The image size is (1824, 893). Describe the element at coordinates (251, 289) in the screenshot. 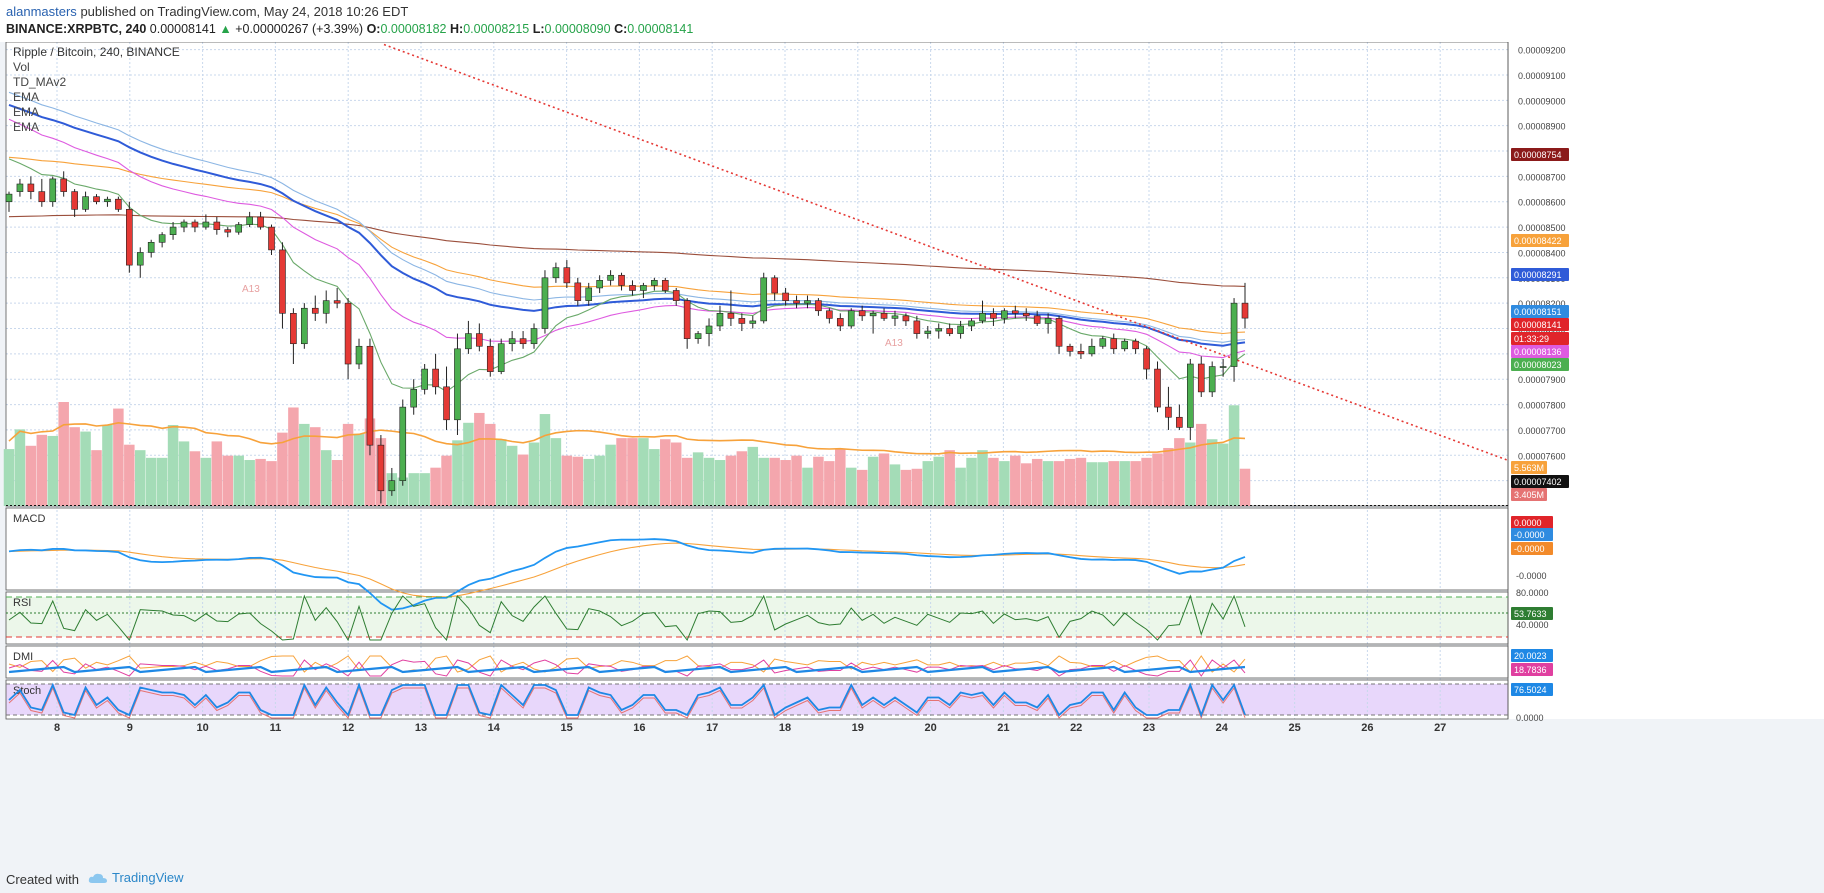

I see `td-annotation: A13` at that location.